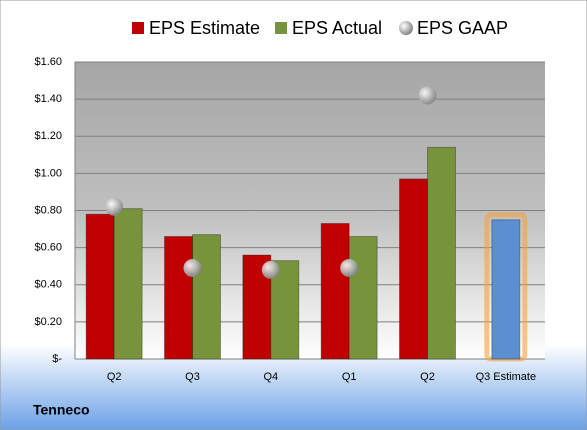  Describe the element at coordinates (337, 28) in the screenshot. I see `legend-text: EPS Actual` at that location.